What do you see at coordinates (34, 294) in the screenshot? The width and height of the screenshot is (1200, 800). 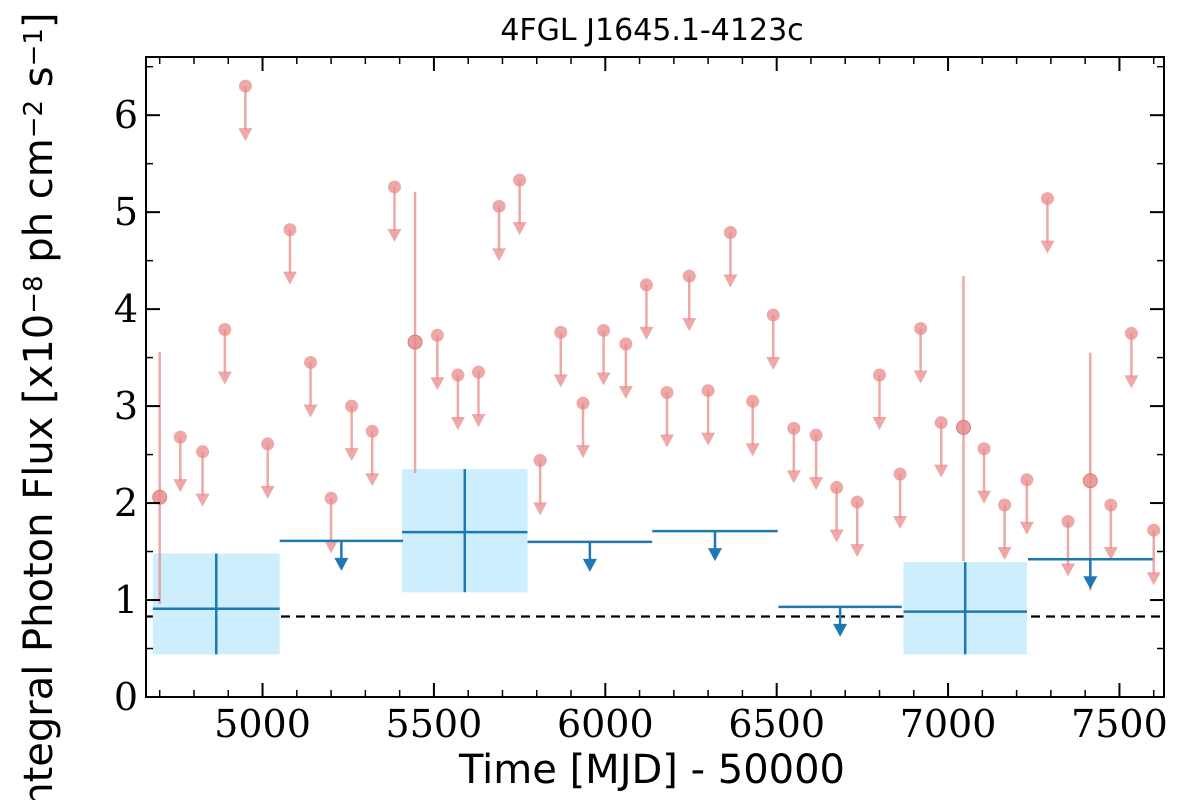 I see `y-axis-label-part: −8` at bounding box center [34, 294].